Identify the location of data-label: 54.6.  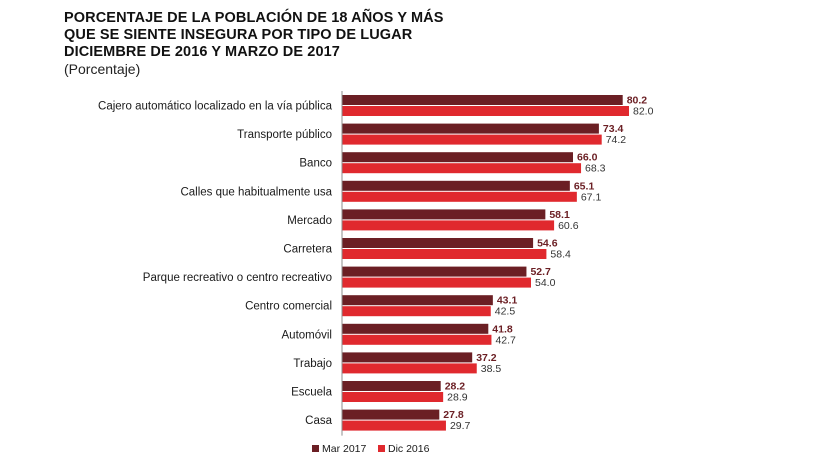
(547, 244).